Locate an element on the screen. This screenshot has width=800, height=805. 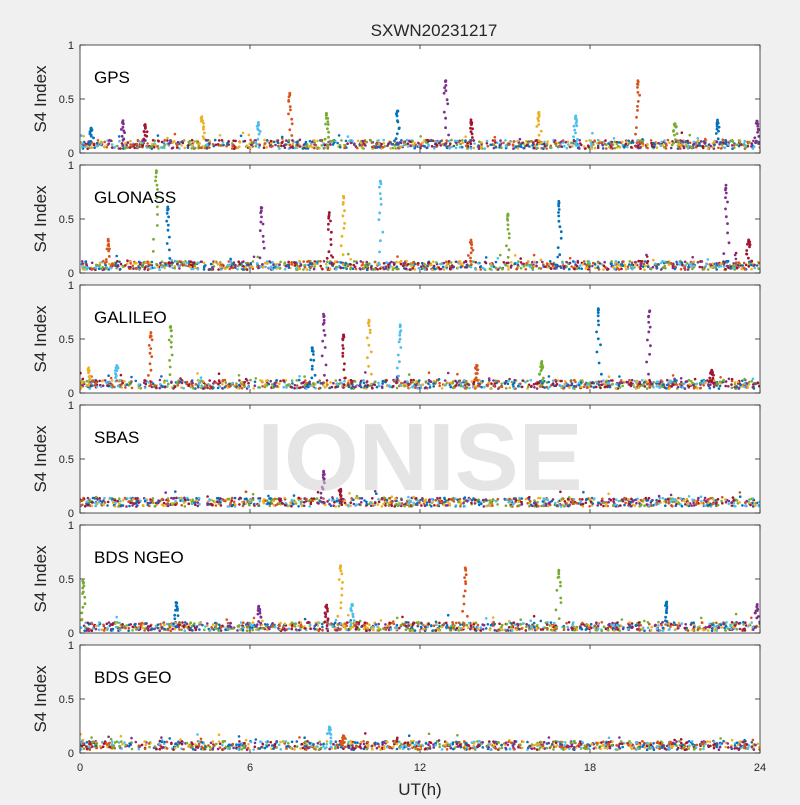
y-axis-label: S4 Index is located at coordinates (40, 339).